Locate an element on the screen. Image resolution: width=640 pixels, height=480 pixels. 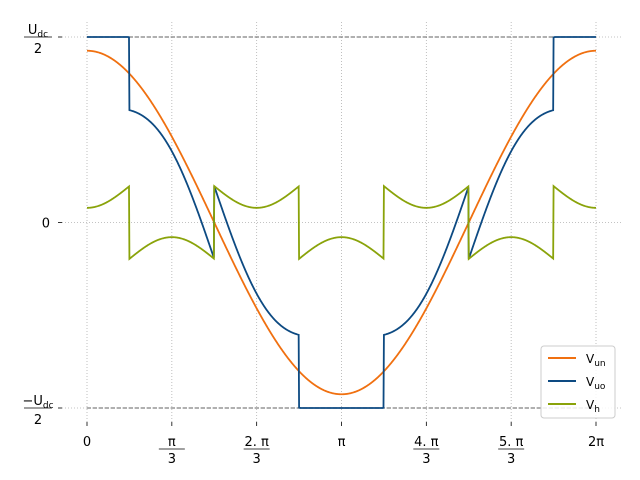
legend-box is located at coordinates (578, 382).